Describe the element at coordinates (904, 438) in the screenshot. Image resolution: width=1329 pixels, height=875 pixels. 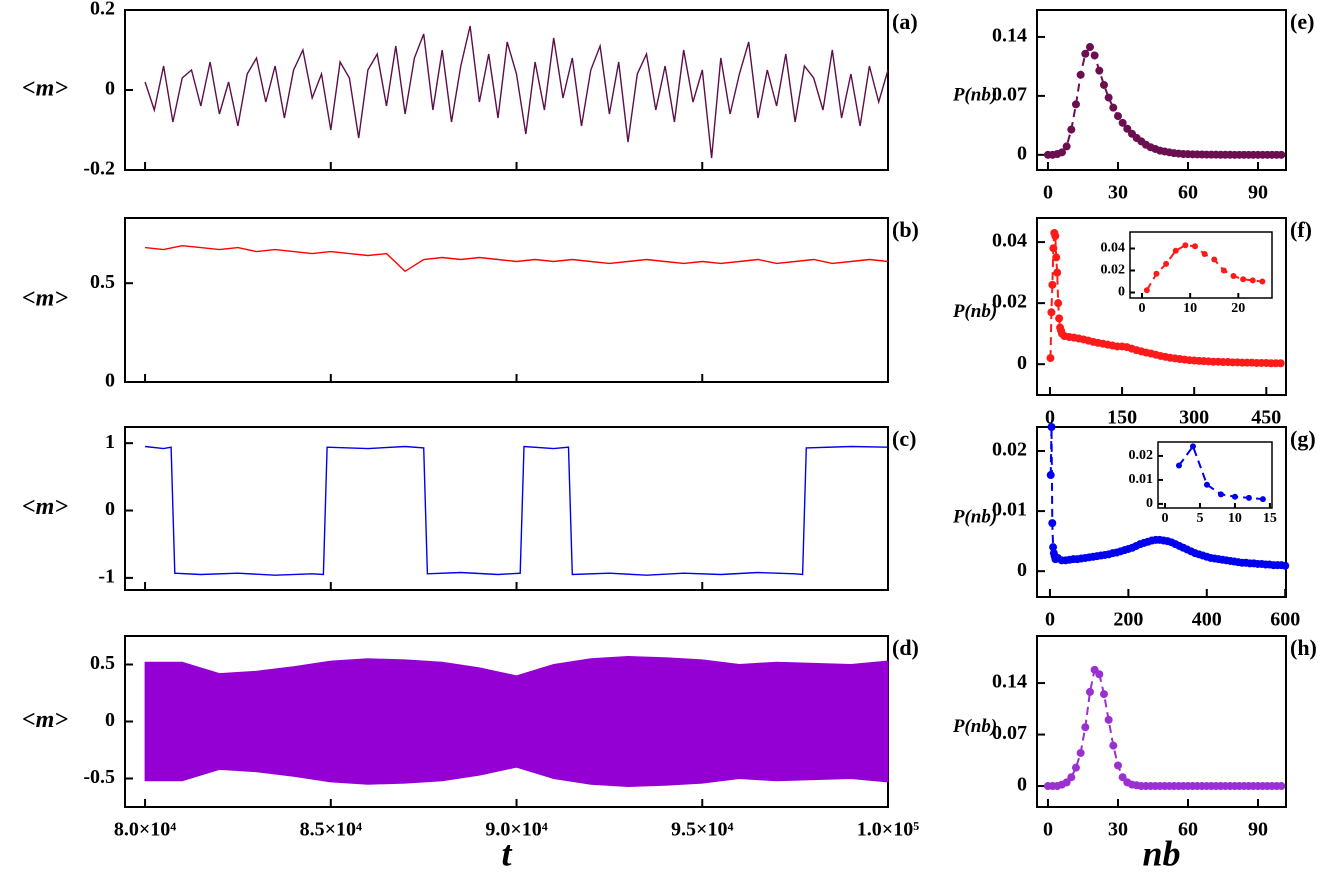
I see `panel-label: (c)` at that location.